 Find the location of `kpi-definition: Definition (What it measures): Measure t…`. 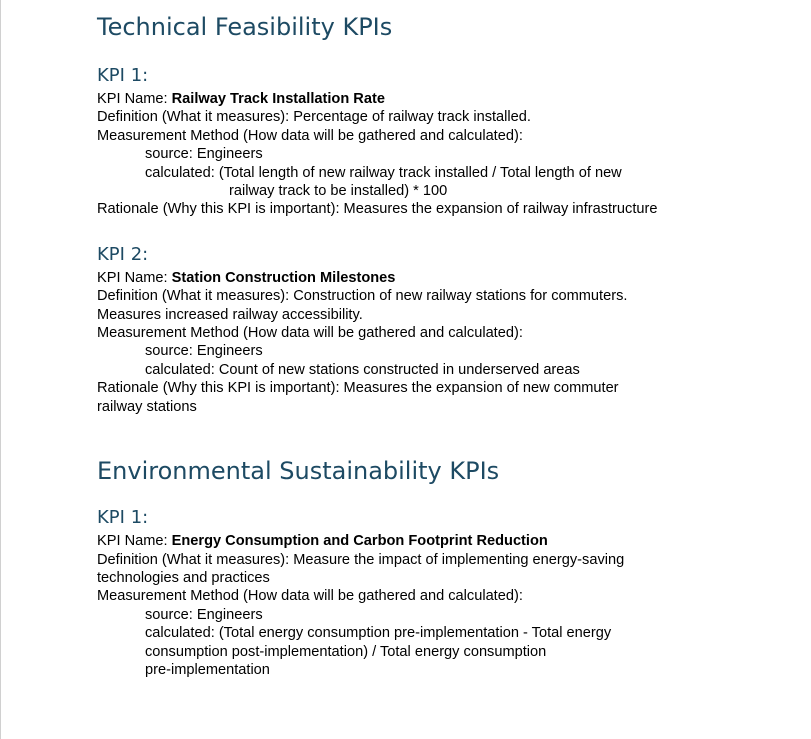

kpi-definition: Definition (What it measures): Measure t… is located at coordinates (361, 559).